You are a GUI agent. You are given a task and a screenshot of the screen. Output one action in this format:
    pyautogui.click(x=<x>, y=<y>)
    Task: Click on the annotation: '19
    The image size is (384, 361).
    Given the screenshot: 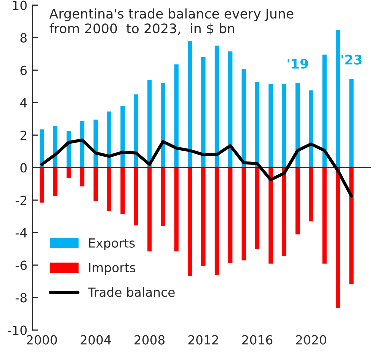 What is the action you would take?
    pyautogui.click(x=298, y=63)
    